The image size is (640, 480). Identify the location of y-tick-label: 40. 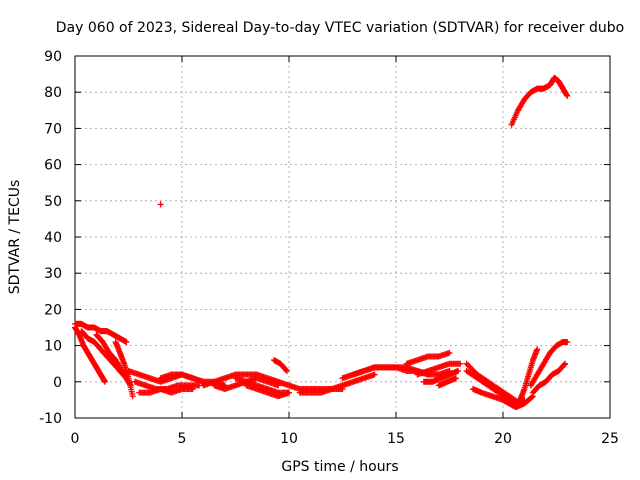
(53, 238).